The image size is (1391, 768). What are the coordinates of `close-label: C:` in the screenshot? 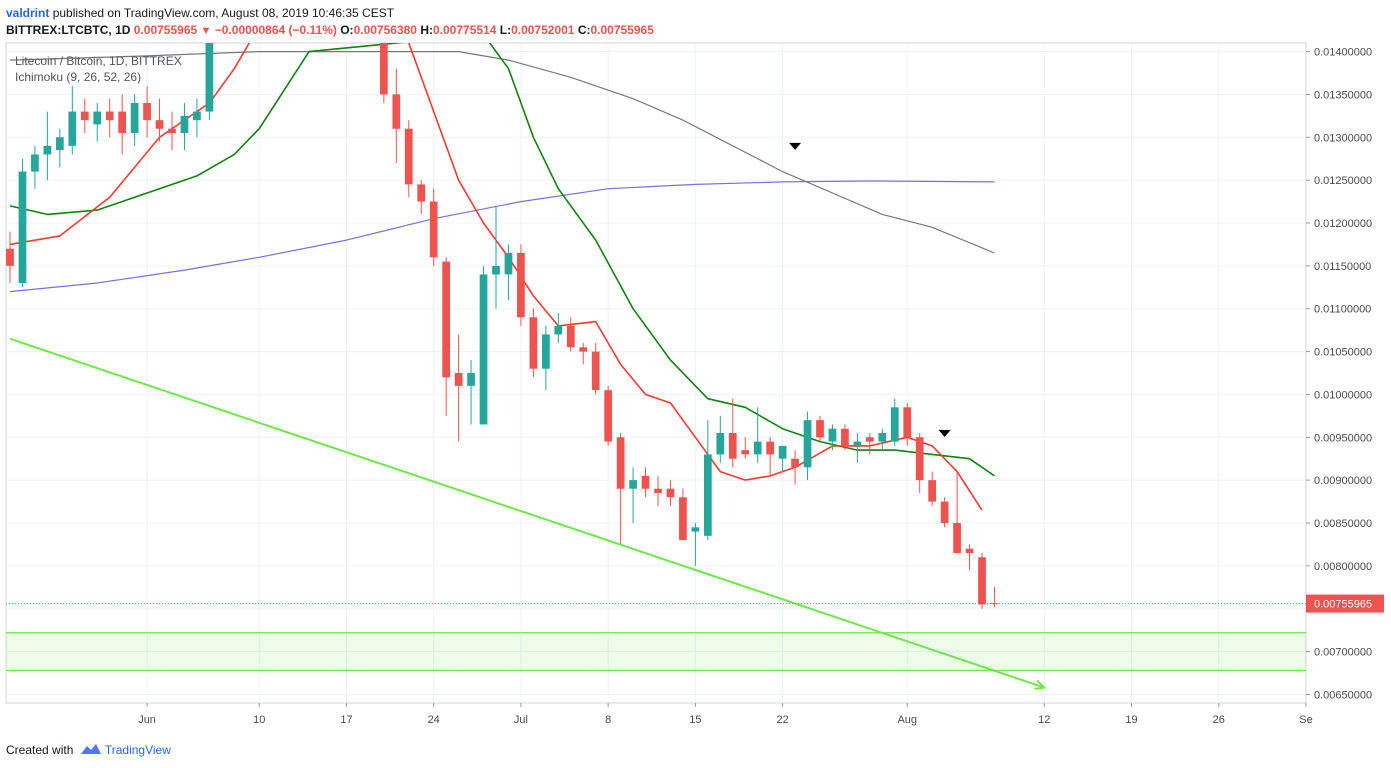 It's located at (584, 30).